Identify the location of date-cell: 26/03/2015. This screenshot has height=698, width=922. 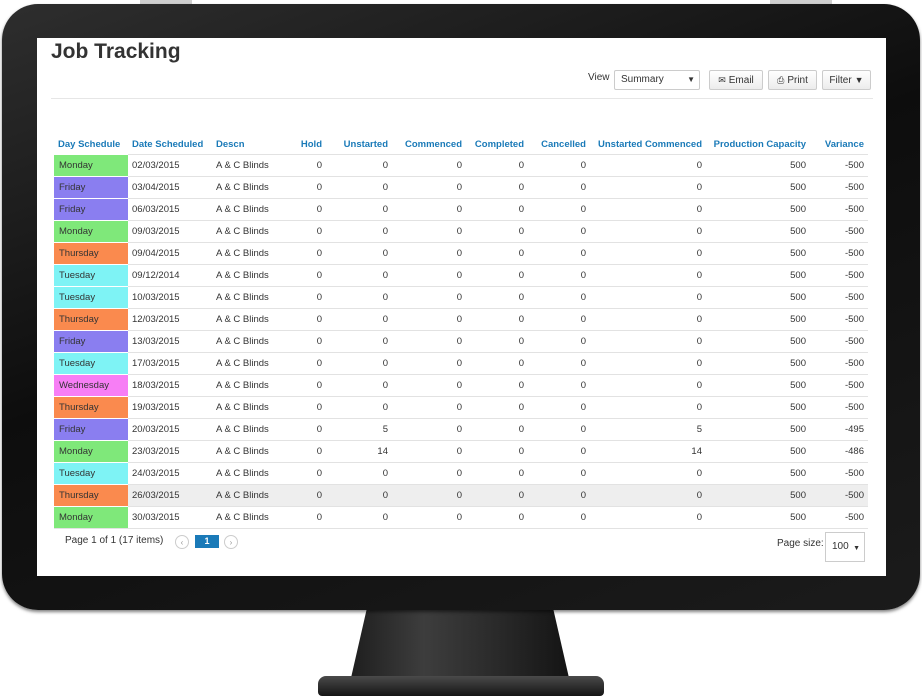
(170, 495).